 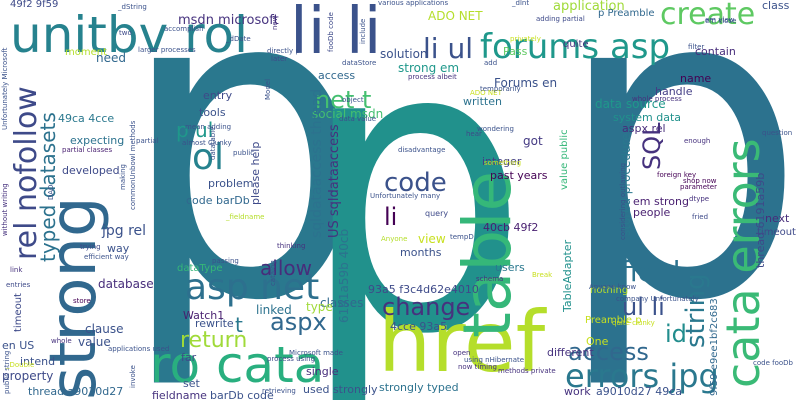 I want to click on word: schema, so click(x=490, y=279).